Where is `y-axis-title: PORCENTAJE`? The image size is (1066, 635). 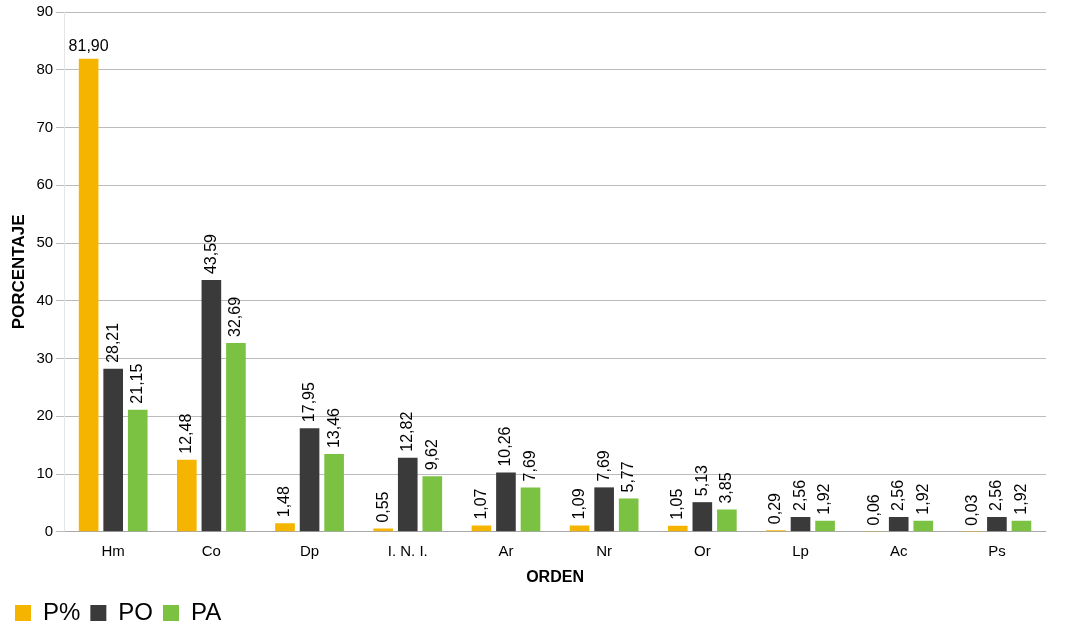
y-axis-title: PORCENTAJE is located at coordinates (18, 272).